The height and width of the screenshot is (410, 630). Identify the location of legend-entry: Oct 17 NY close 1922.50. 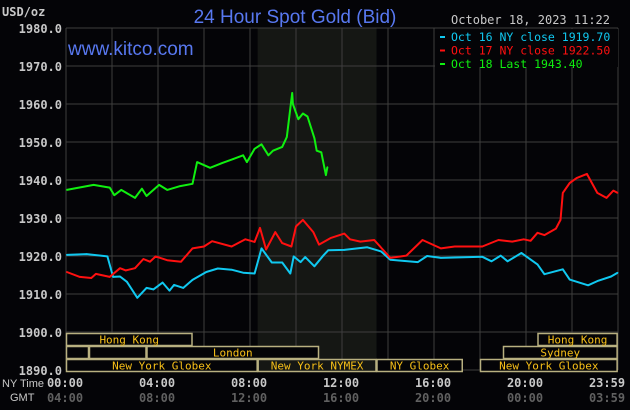
(530, 51).